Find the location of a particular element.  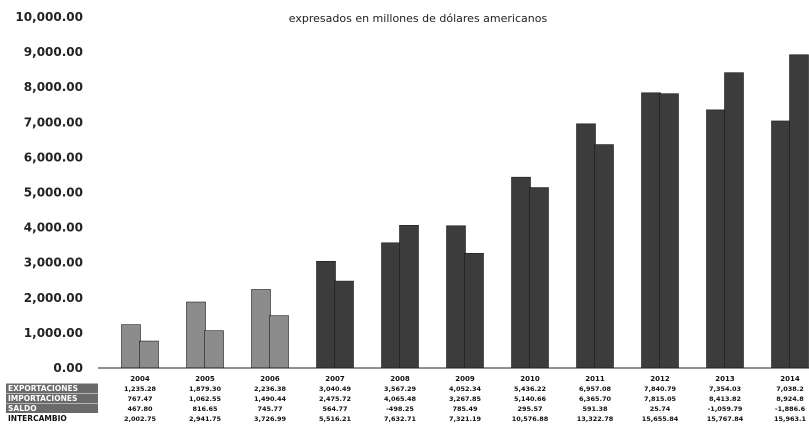

table-cell: 6,957.08 is located at coordinates (595, 389).